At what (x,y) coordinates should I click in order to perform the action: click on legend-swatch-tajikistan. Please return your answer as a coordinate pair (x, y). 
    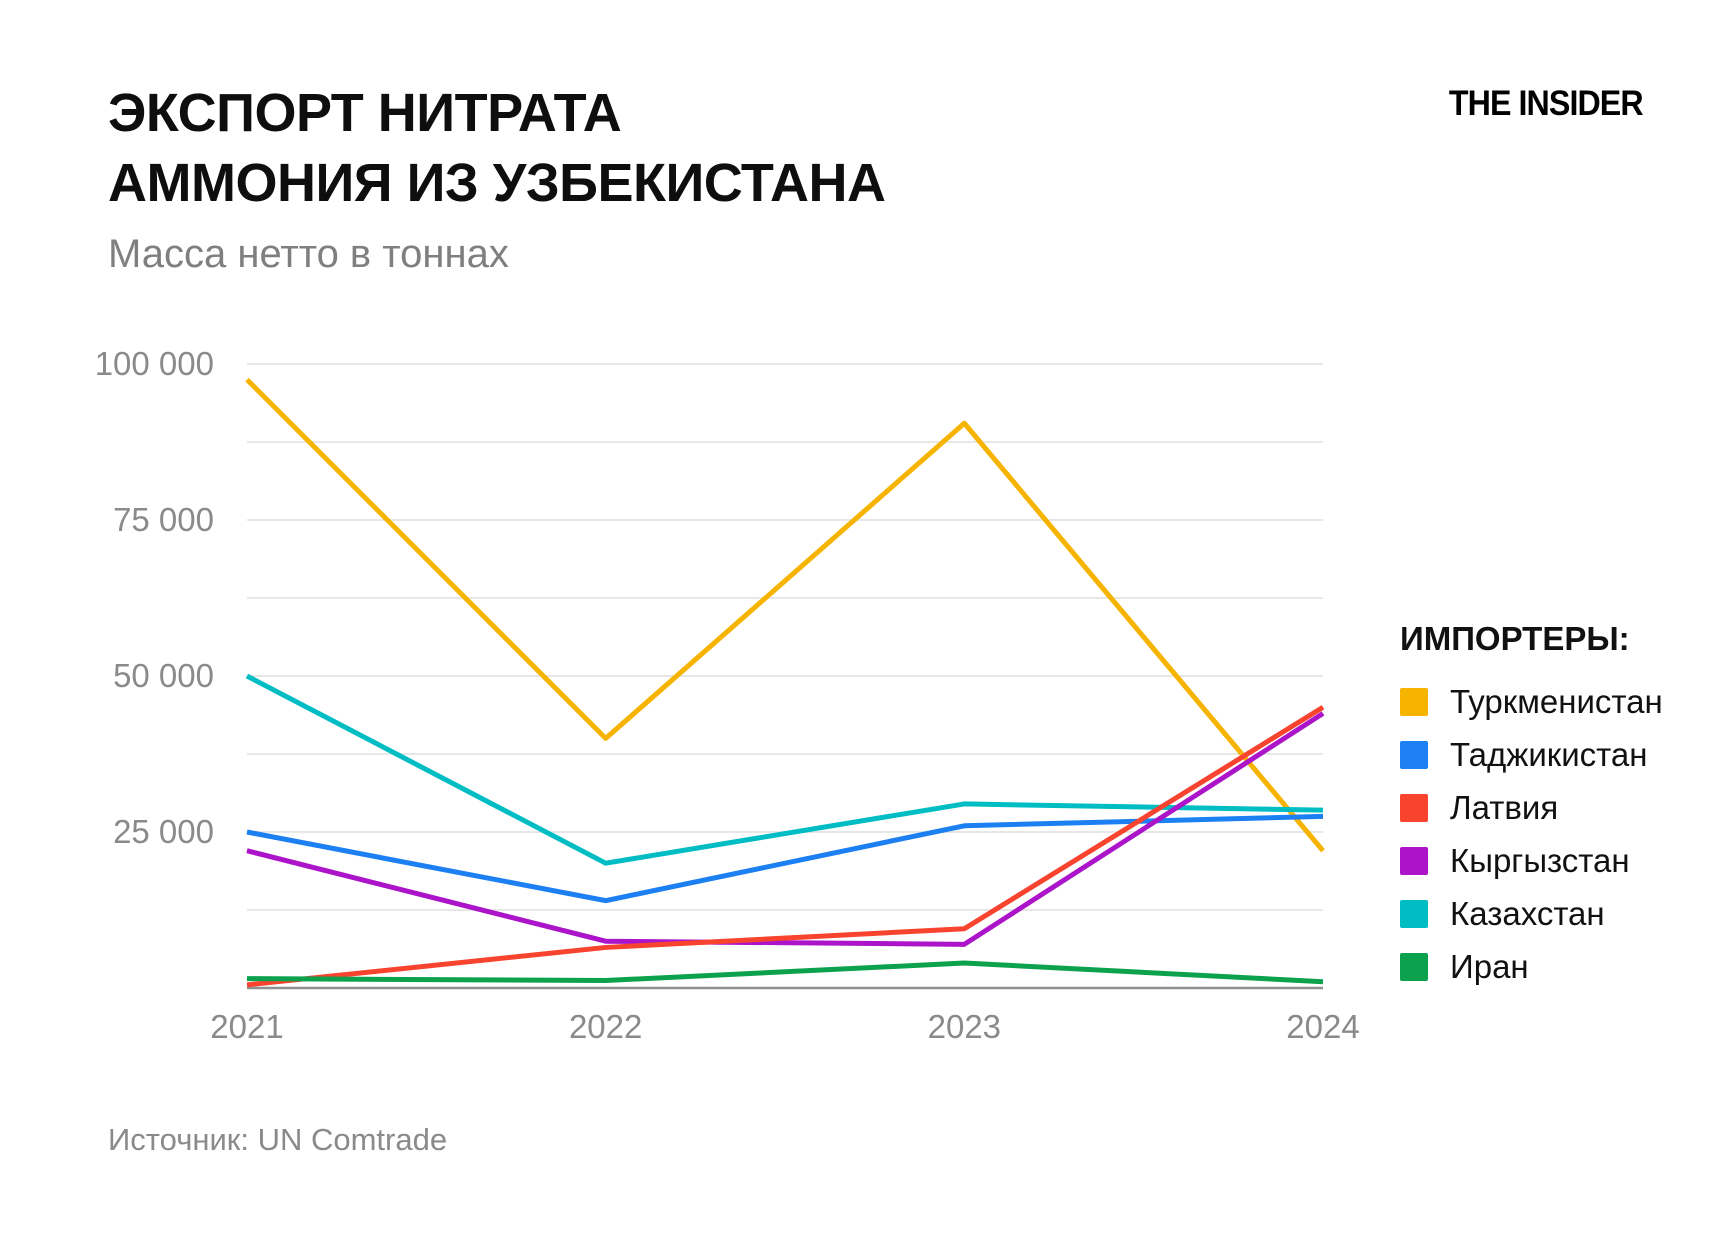
    Looking at the image, I should click on (1414, 755).